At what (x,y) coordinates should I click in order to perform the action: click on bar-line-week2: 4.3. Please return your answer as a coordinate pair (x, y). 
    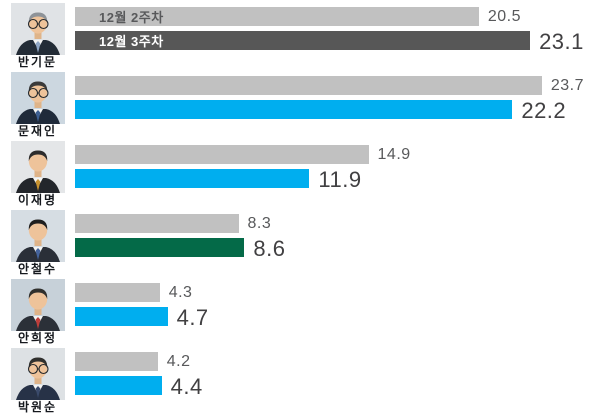
    Looking at the image, I should click on (337, 292).